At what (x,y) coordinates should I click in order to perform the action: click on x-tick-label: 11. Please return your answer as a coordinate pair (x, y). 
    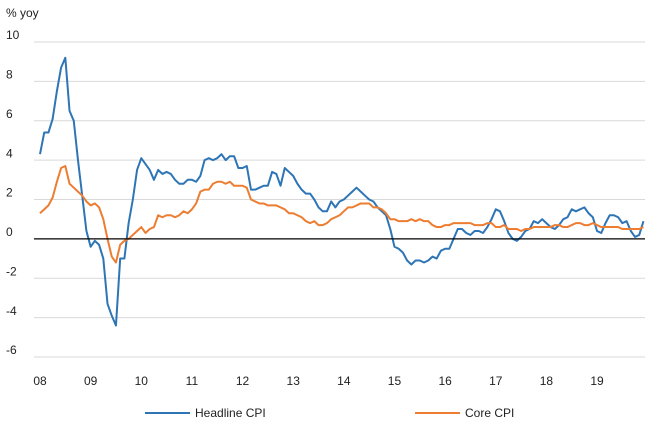
    Looking at the image, I should click on (192, 381).